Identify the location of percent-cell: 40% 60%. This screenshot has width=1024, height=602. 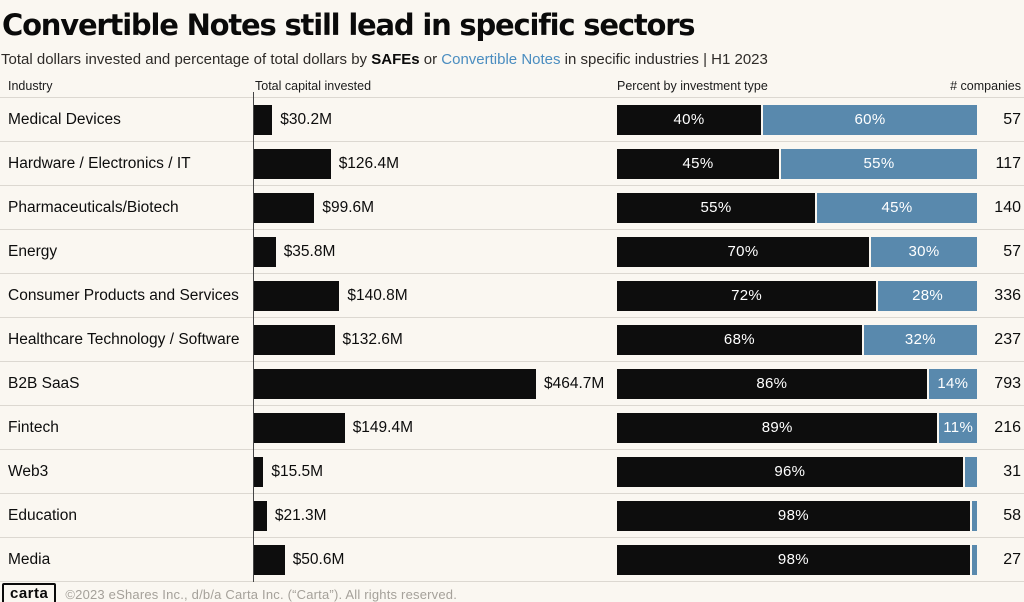
(797, 119).